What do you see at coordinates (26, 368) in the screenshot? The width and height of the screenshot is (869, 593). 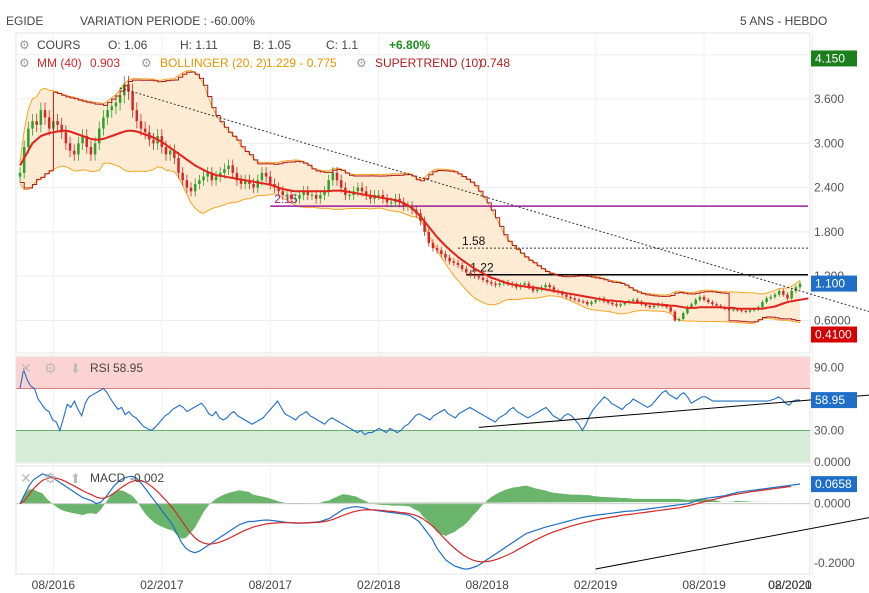 I see `rsi-close-icon: ✕` at bounding box center [26, 368].